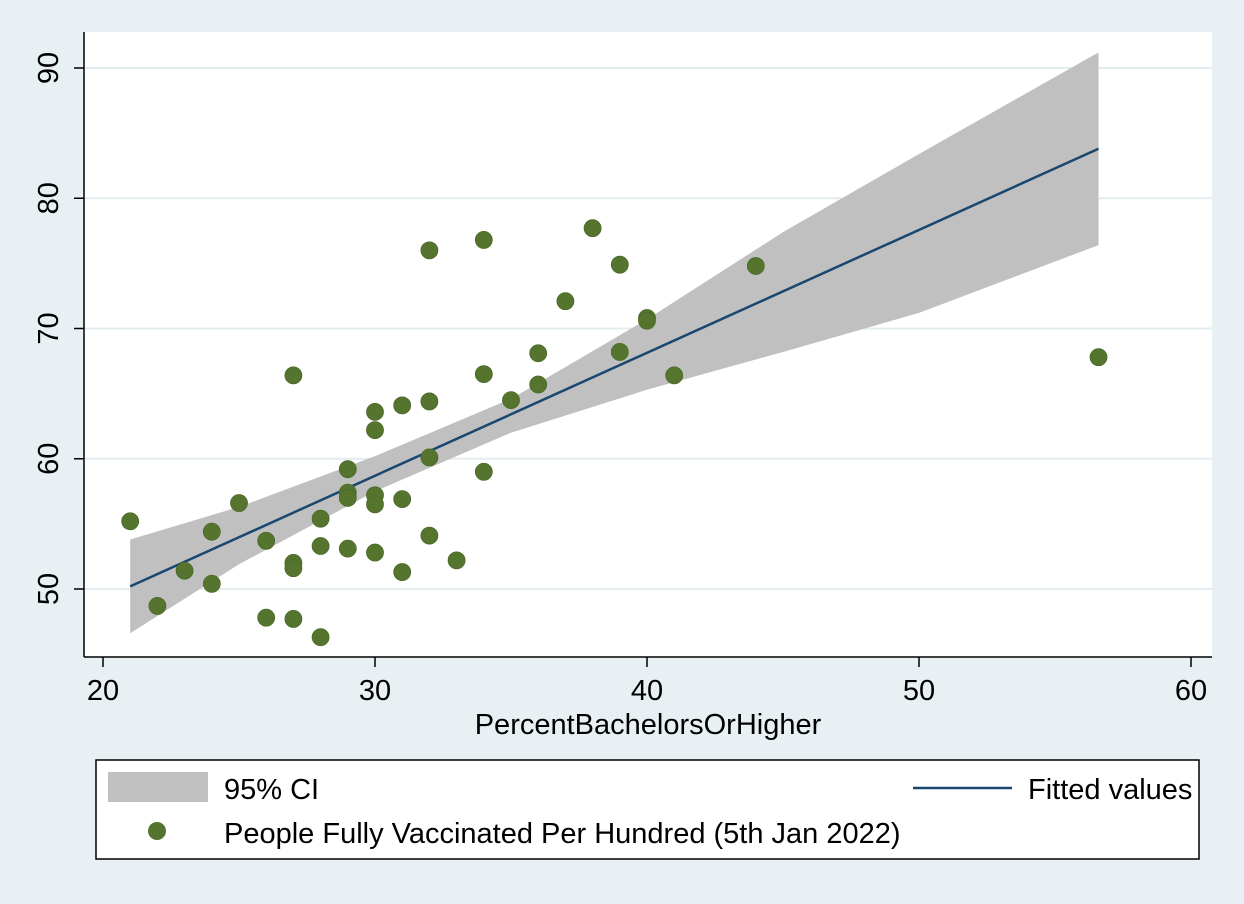 The width and height of the screenshot is (1244, 904). Describe the element at coordinates (49, 328) in the screenshot. I see `y-tick-label: 70` at that location.